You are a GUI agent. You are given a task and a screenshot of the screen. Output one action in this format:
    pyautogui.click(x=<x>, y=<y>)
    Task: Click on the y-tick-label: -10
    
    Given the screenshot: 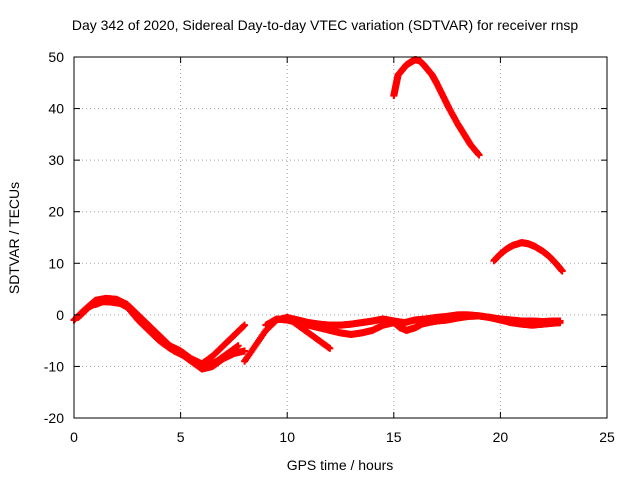 What is the action you would take?
    pyautogui.click(x=54, y=366)
    